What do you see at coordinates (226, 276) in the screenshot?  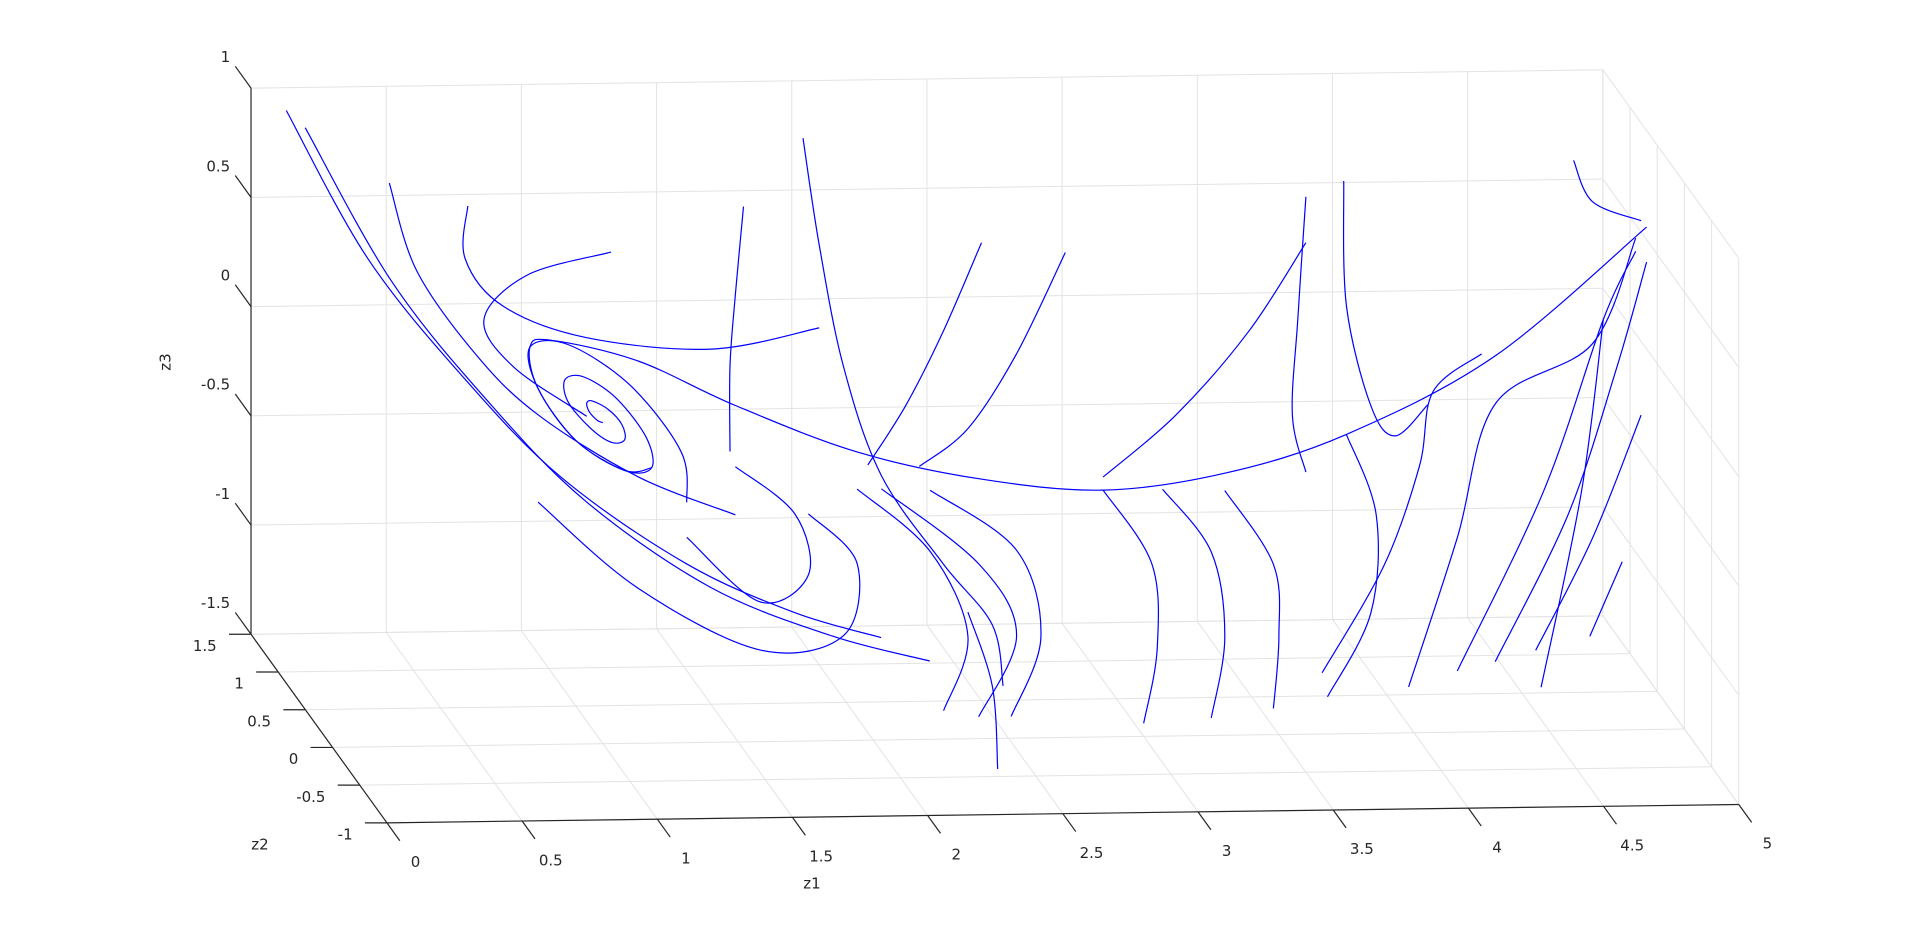 I see `z-tick-label: 0` at bounding box center [226, 276].